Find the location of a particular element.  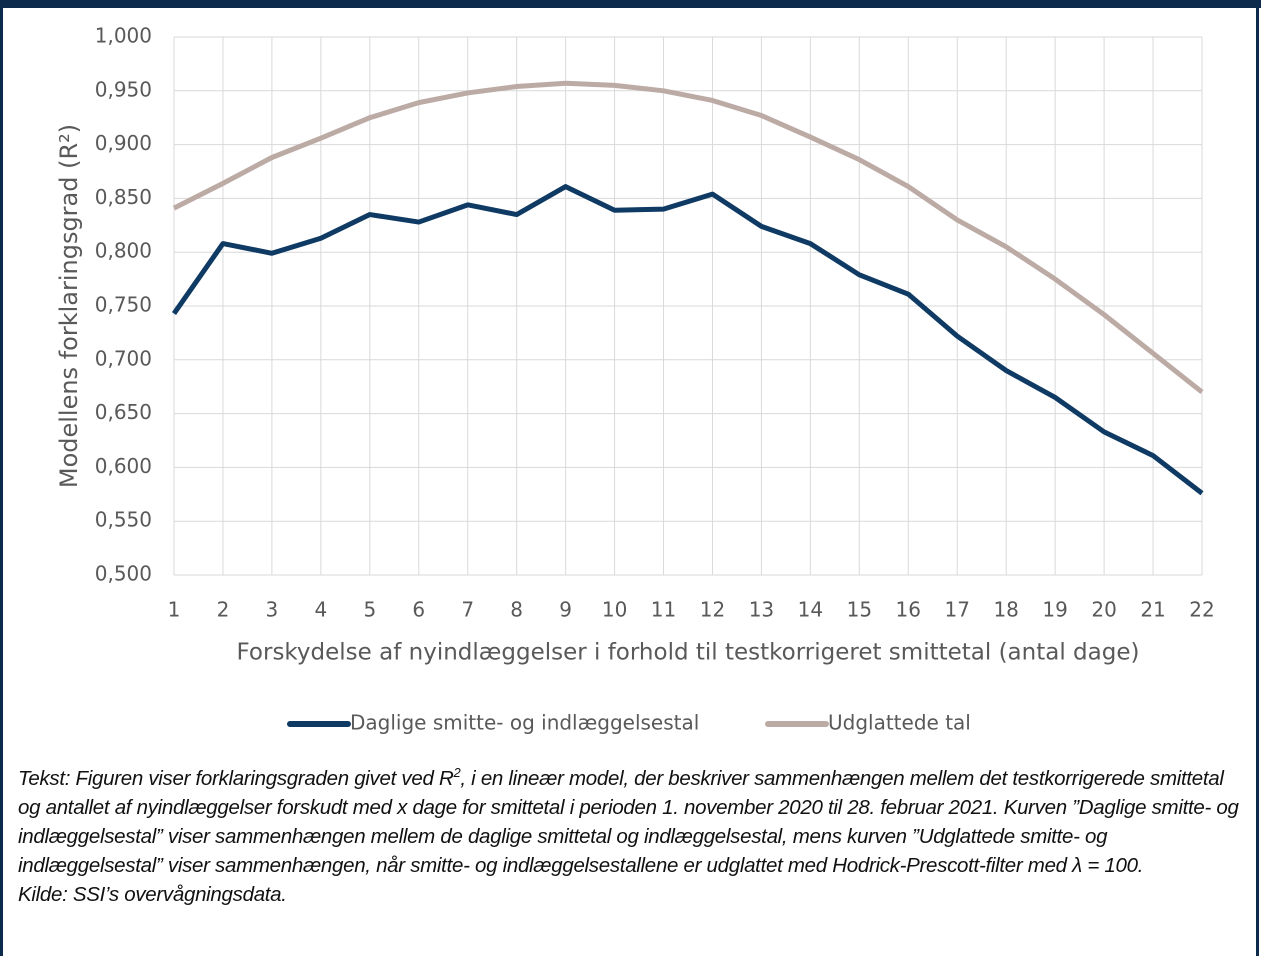

legend-label: Daglige smitte- og indlæggelsestal is located at coordinates (524, 723).